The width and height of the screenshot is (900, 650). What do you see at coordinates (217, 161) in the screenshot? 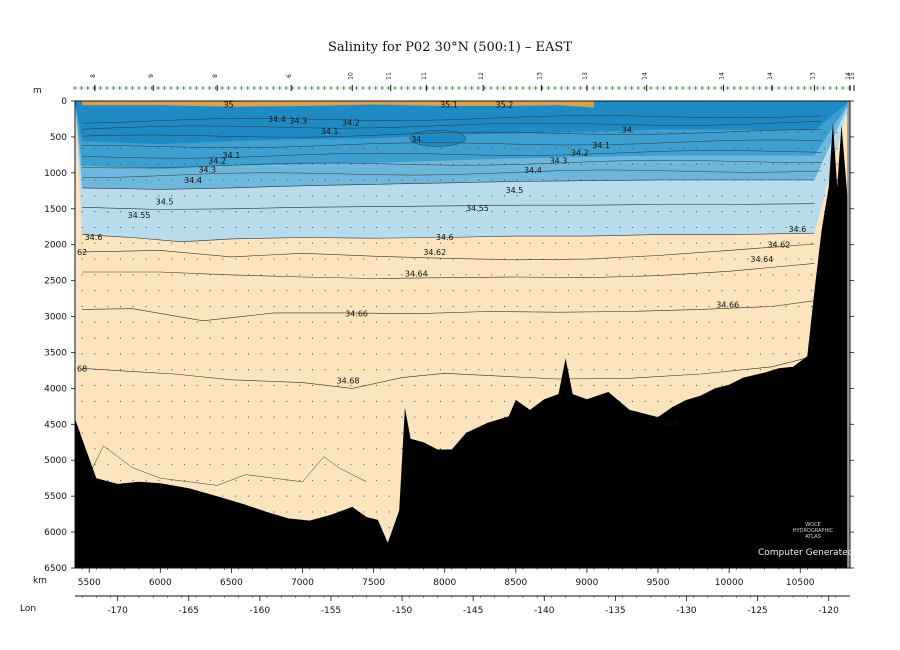
I see `contour-label: 34.2` at bounding box center [217, 161].